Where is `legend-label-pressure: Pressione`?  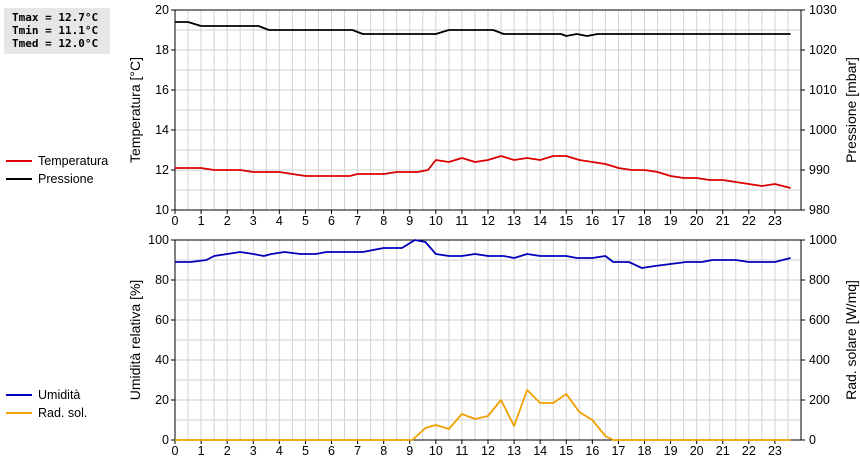
legend-label-pressure: Pressione is located at coordinates (66, 179).